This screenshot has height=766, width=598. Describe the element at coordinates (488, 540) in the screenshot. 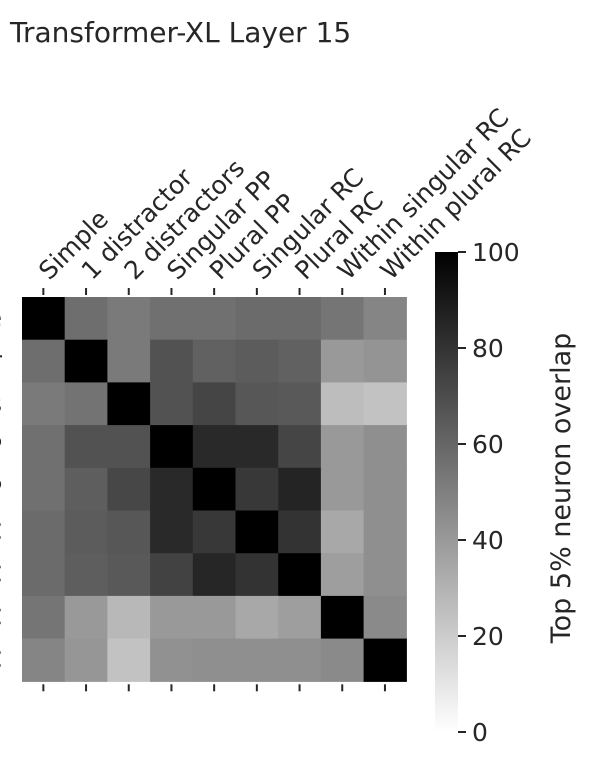

I see `colorbar-tick-label: 40` at that location.